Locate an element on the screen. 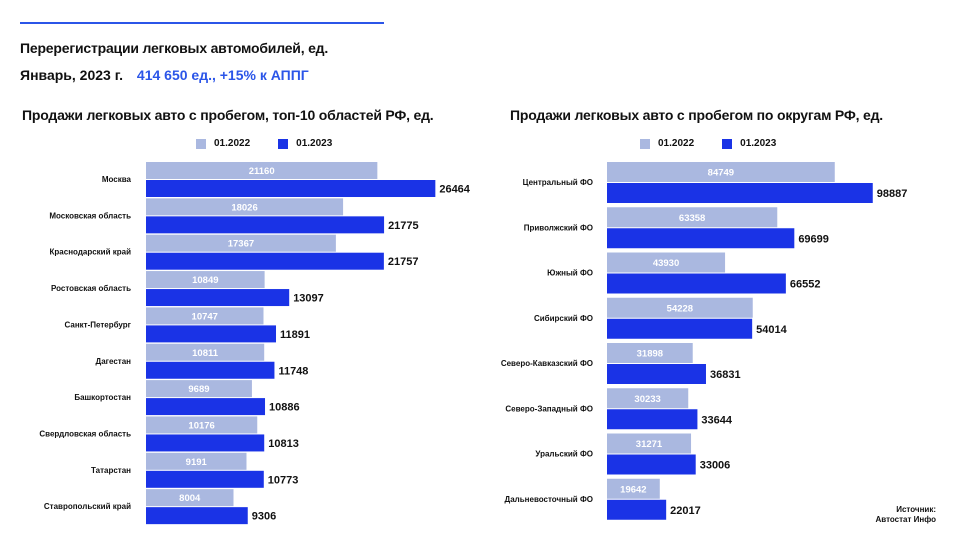 The width and height of the screenshot is (960, 540). value-label-2022-regions: 9191 is located at coordinates (197, 462).